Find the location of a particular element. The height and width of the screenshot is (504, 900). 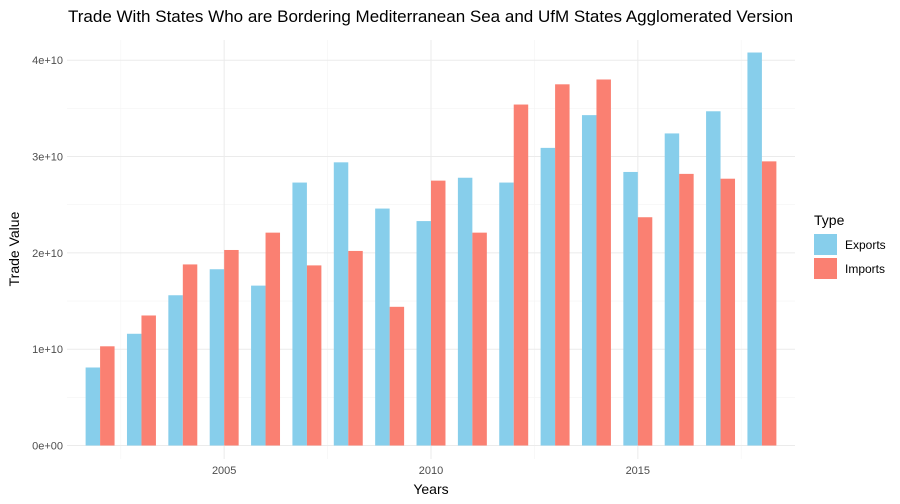

bar-imports-2014 is located at coordinates (603, 262).